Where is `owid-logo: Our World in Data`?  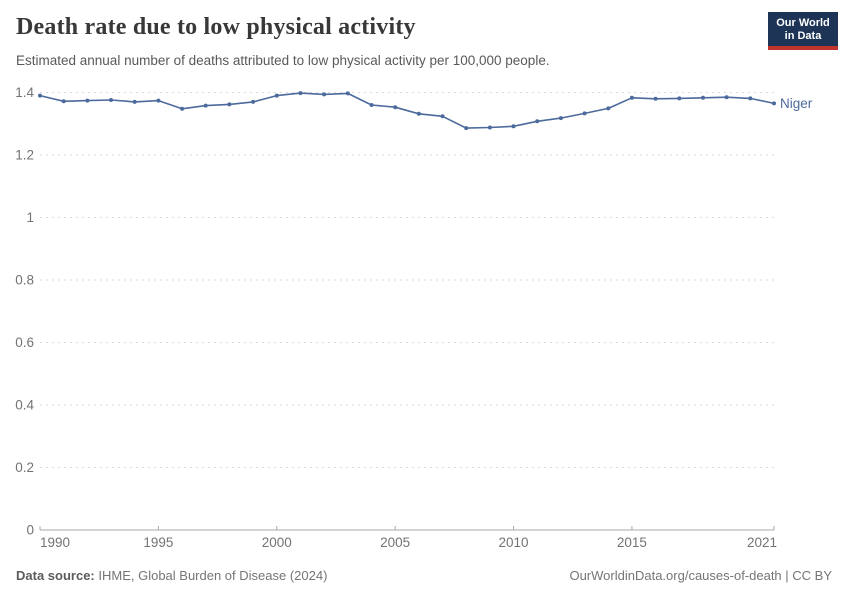
owid-logo: Our World in Data is located at coordinates (803, 31).